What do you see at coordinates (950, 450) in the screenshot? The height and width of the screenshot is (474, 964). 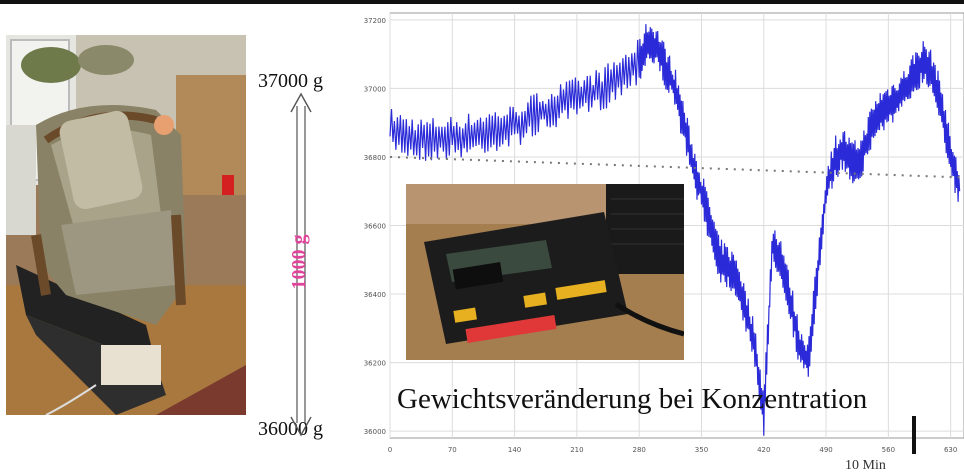 I see `x-tick-label: 630` at bounding box center [950, 450].